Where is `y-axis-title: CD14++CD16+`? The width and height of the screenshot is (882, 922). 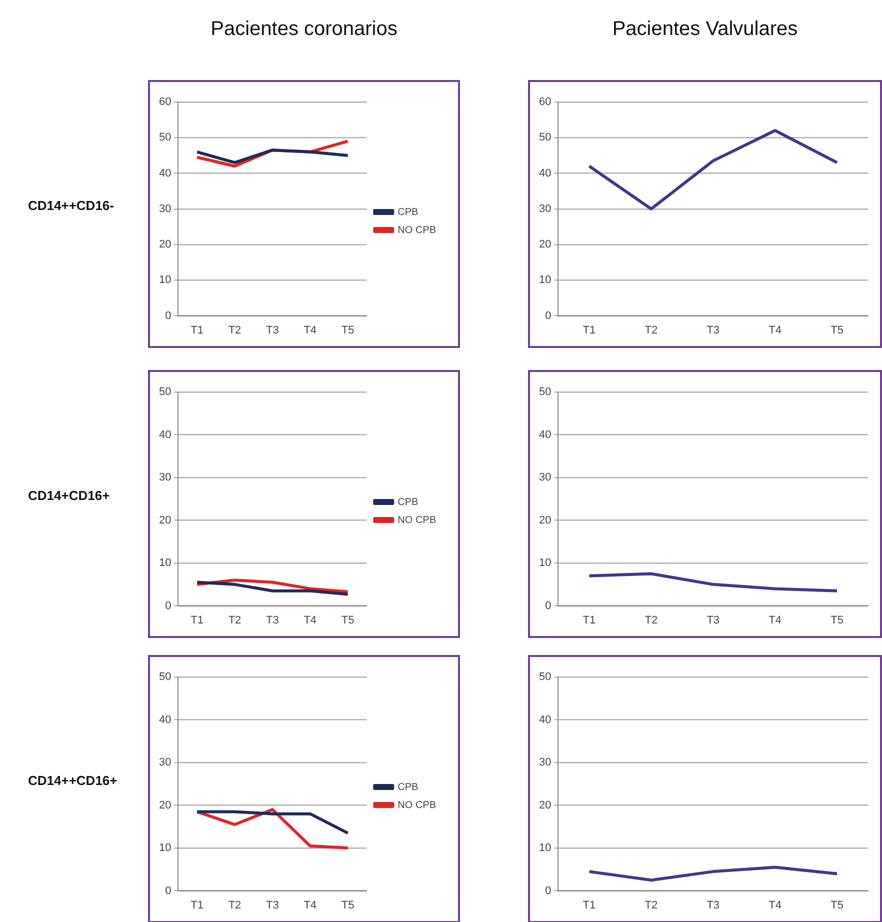 y-axis-title: CD14++CD16+ is located at coordinates (73, 780).